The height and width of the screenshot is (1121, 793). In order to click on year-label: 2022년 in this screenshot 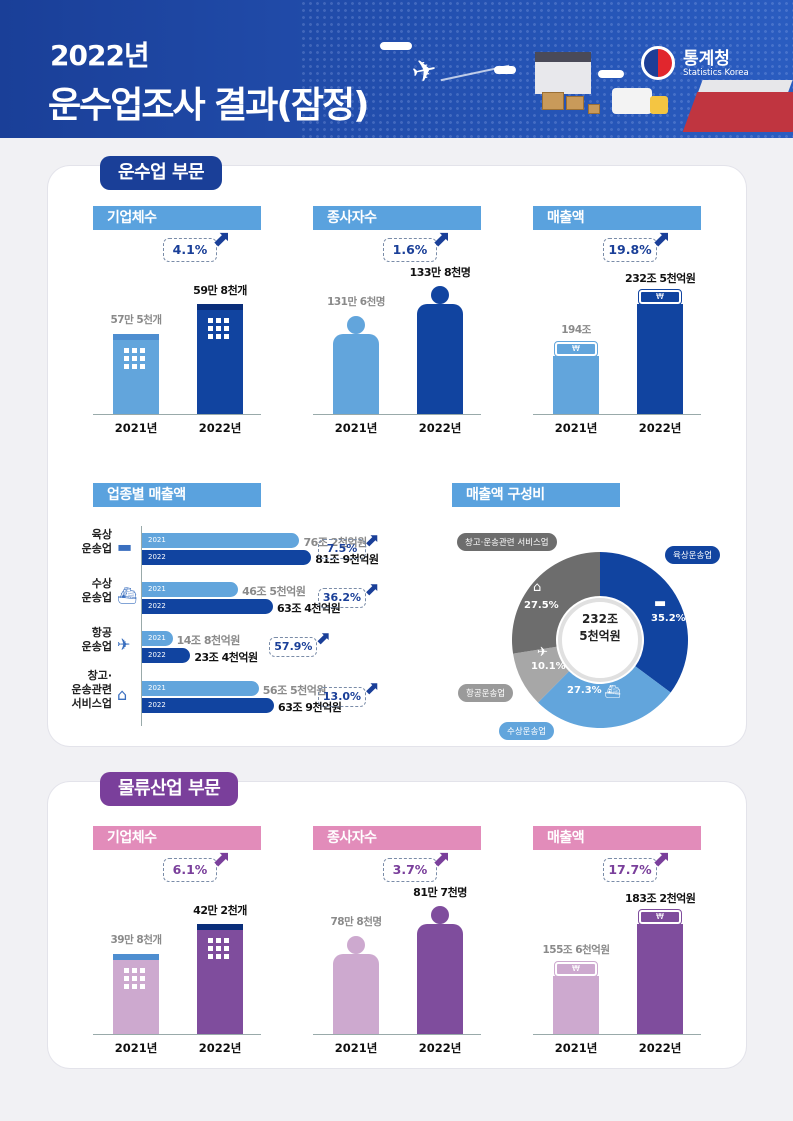, I will do `click(660, 428)`.